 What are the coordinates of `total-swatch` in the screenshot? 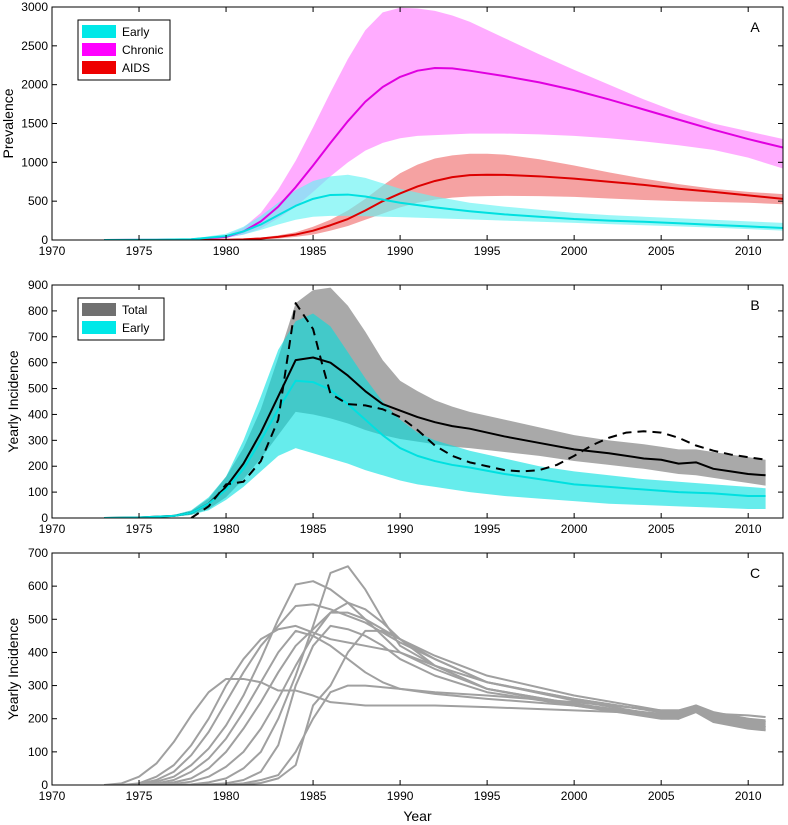 It's located at (99, 309).